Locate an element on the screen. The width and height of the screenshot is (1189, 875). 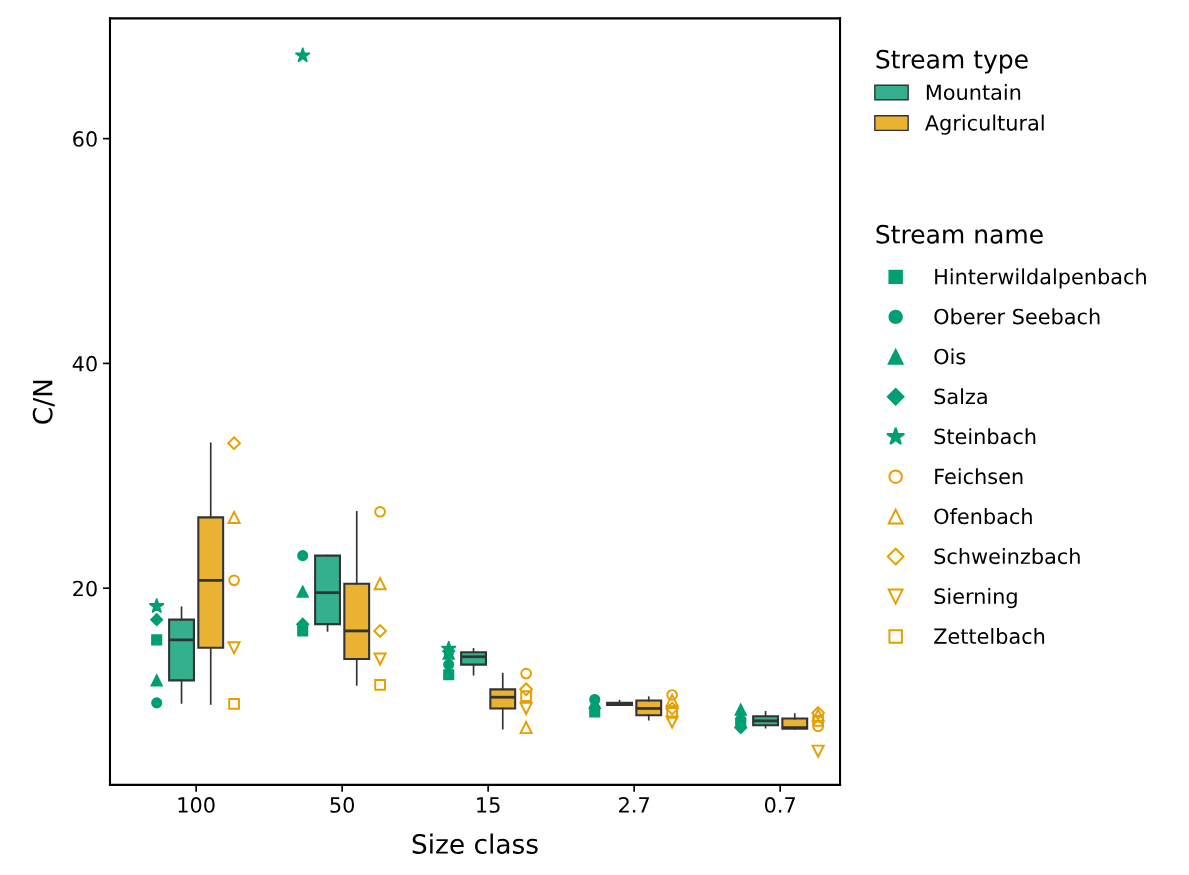
legend-label: Steinbach is located at coordinates (985, 436).